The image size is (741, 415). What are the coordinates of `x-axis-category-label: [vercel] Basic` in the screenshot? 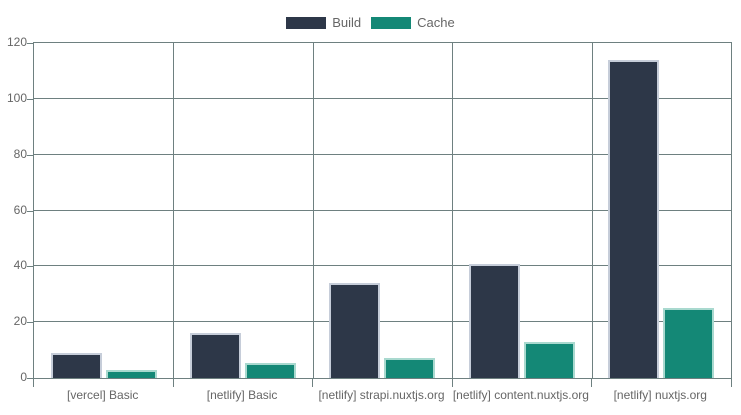 It's located at (103, 395).